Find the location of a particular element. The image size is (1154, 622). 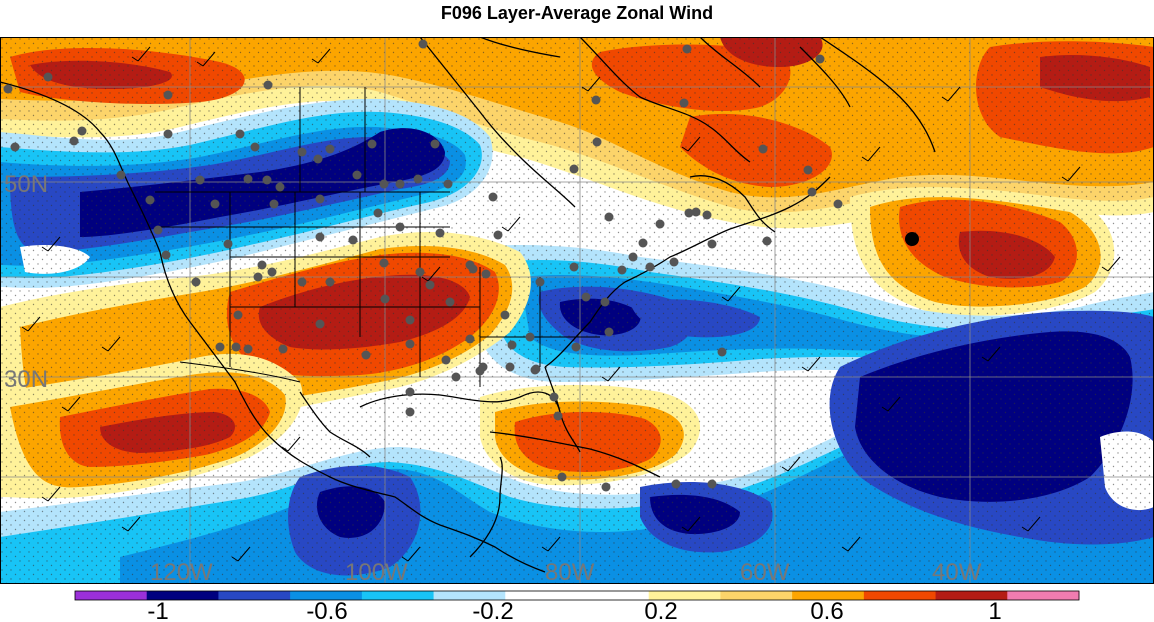

lat-label-30n: 30N is located at coordinates (26, 379).